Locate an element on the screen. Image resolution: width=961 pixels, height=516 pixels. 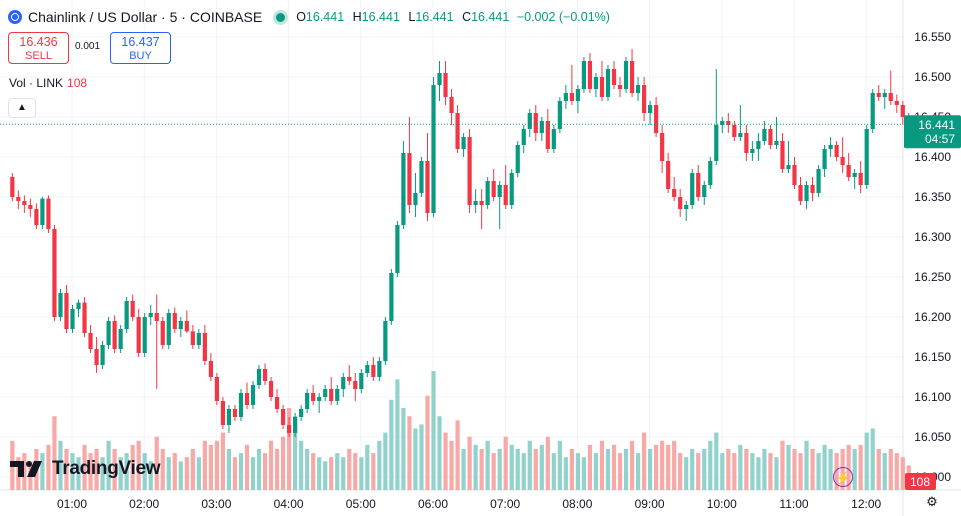
symbol-title: Chainlink / US Dollar · 5 · COINBASE is located at coordinates (145, 17).